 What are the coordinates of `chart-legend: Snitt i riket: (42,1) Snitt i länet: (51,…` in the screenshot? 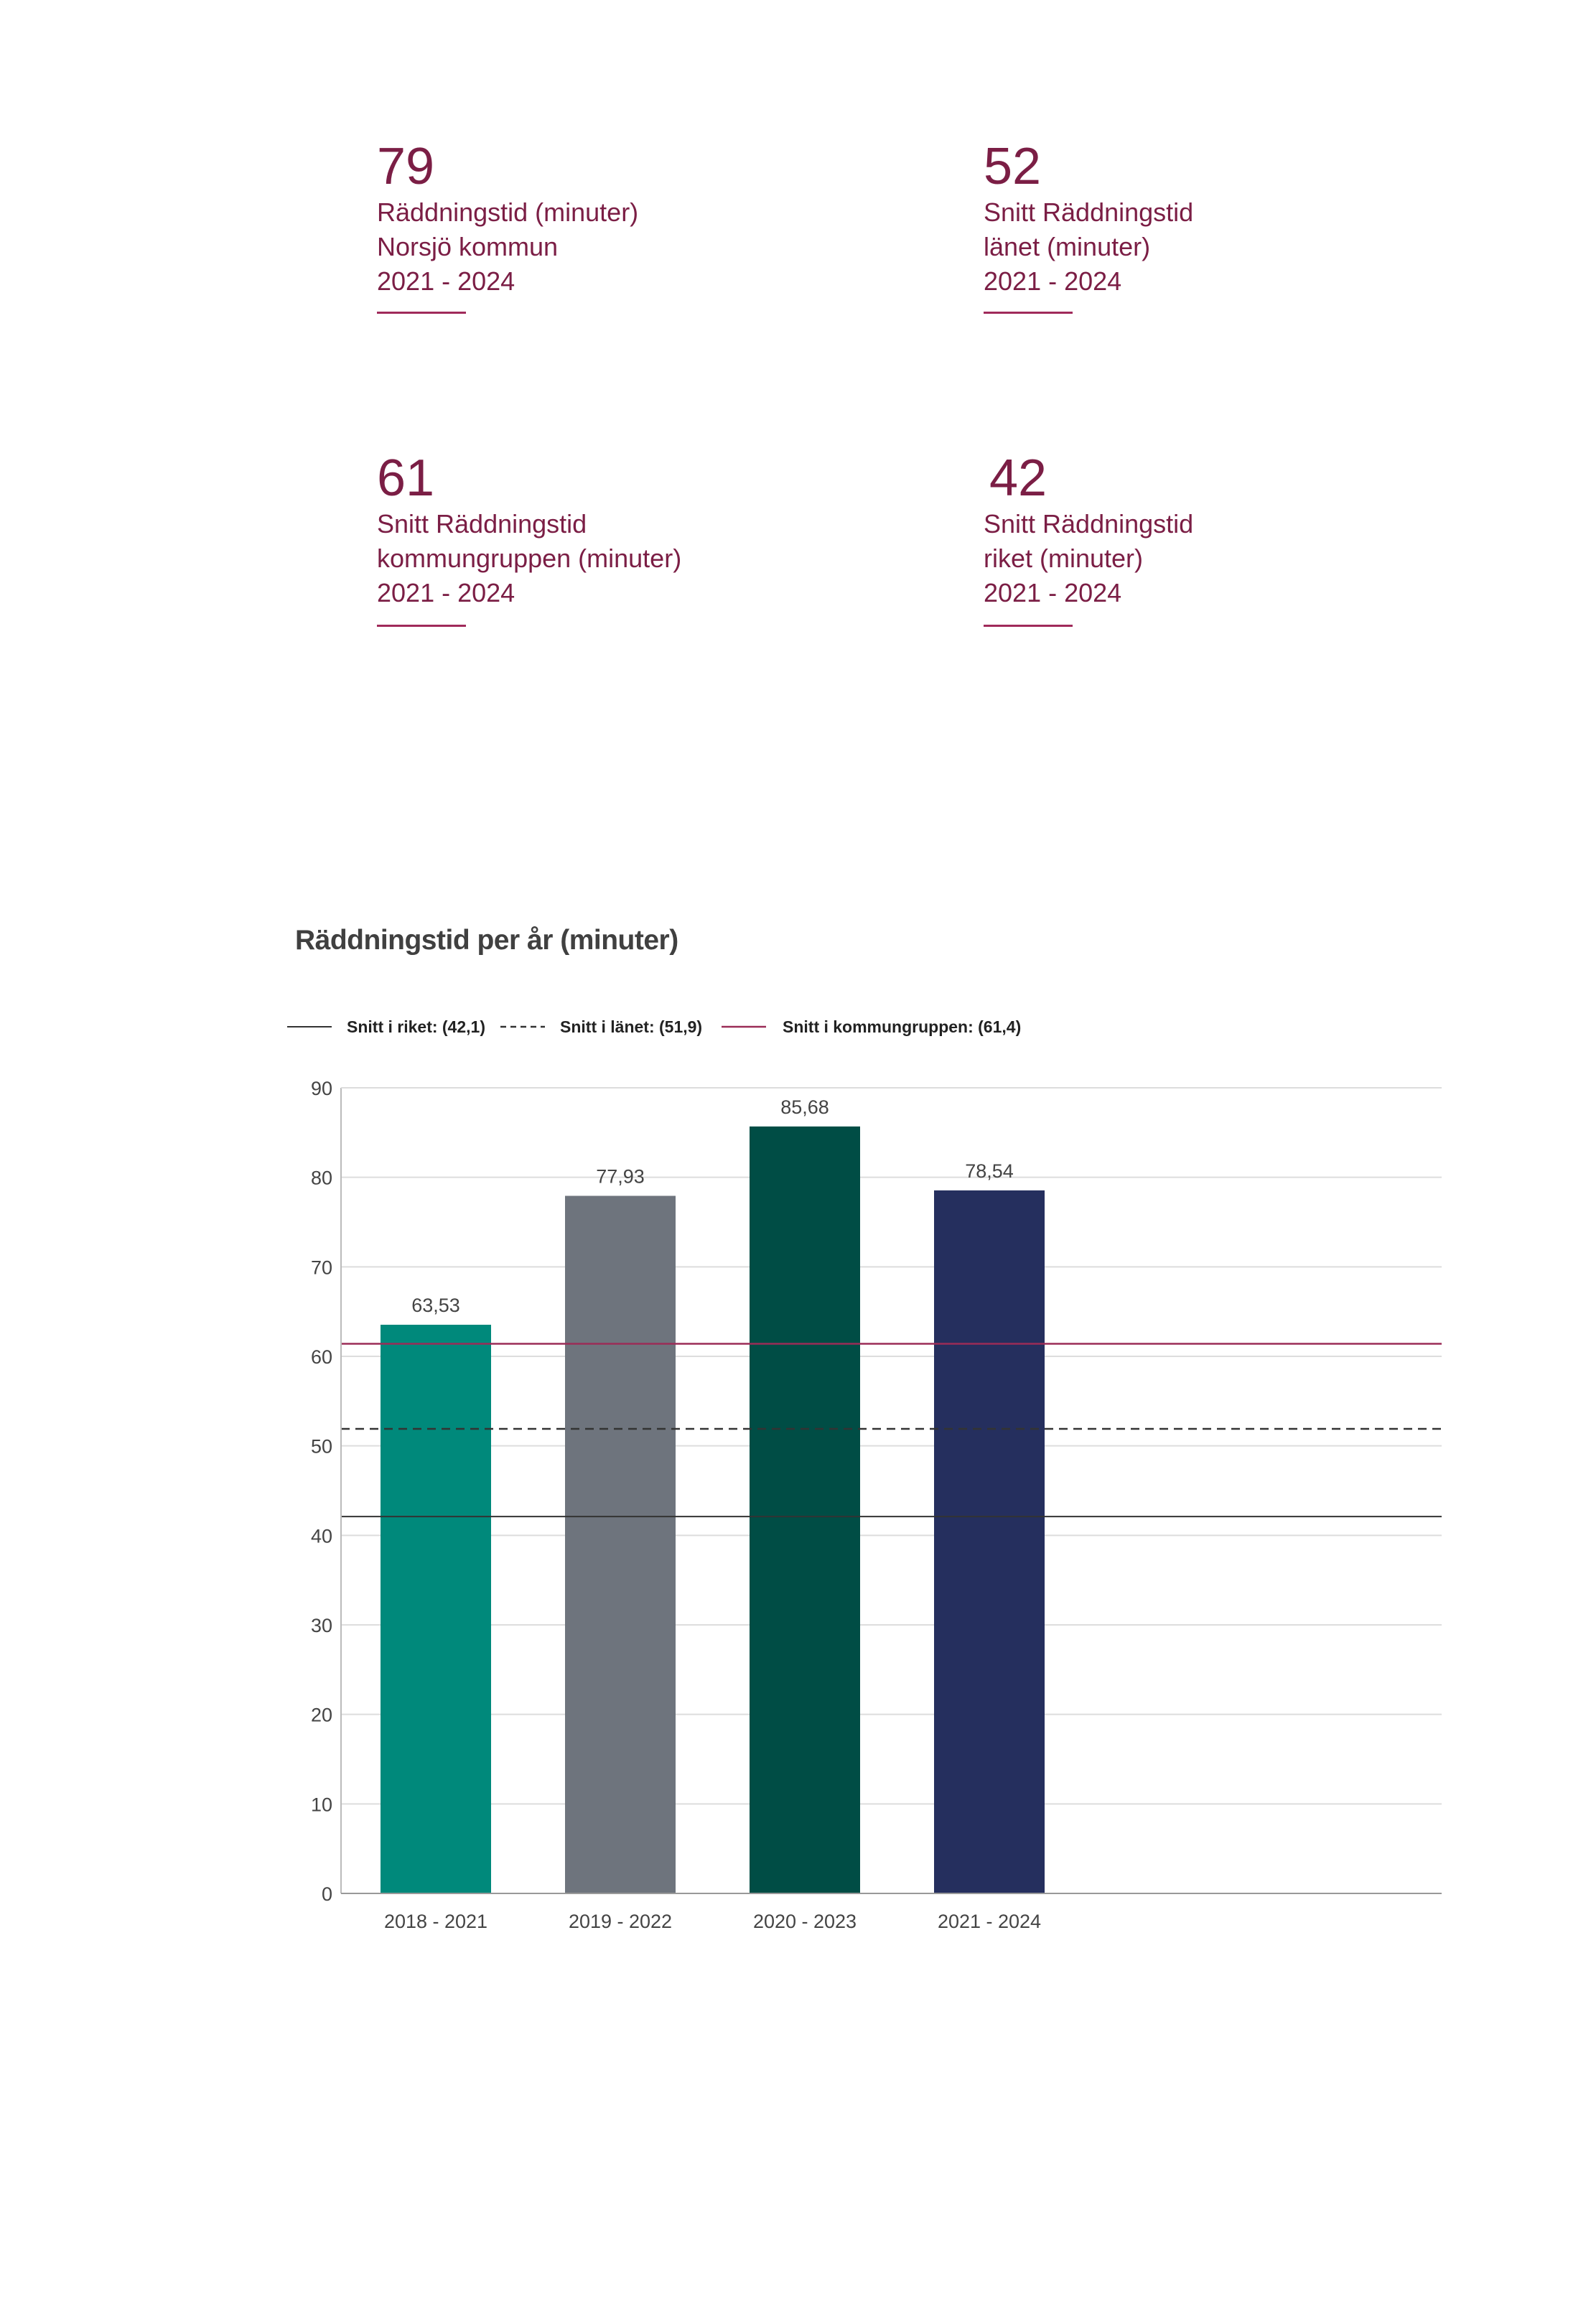 It's located at (654, 1026).